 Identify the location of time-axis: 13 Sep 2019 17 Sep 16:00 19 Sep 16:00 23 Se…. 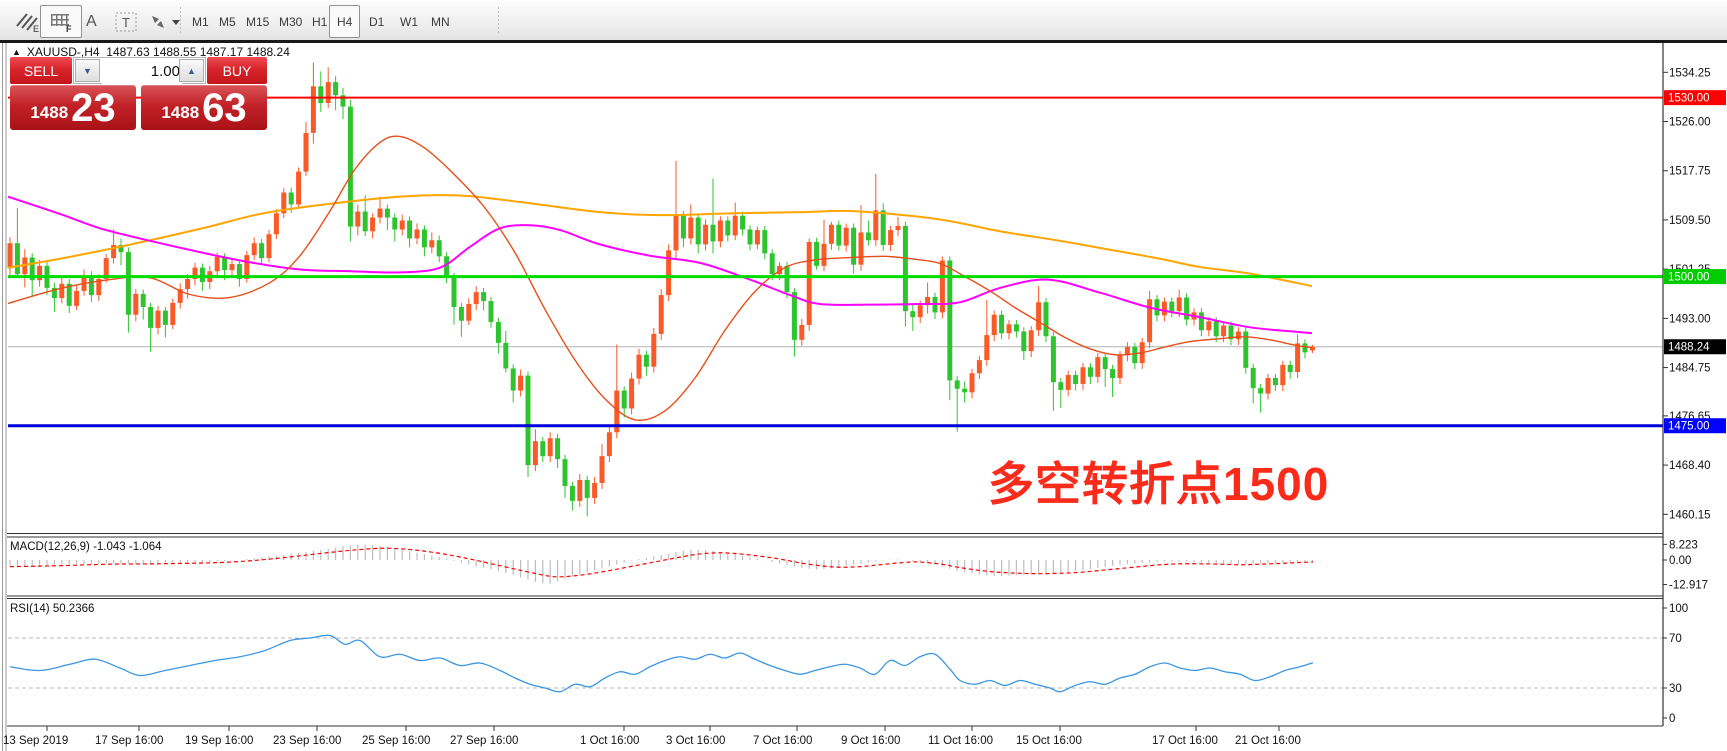
(652, 736).